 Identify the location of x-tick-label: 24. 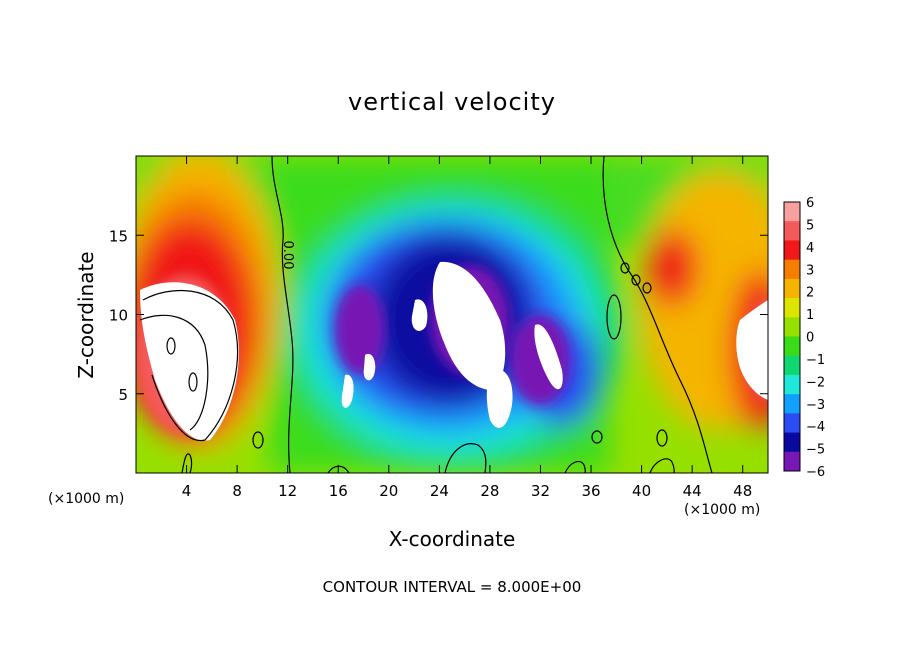
(439, 491).